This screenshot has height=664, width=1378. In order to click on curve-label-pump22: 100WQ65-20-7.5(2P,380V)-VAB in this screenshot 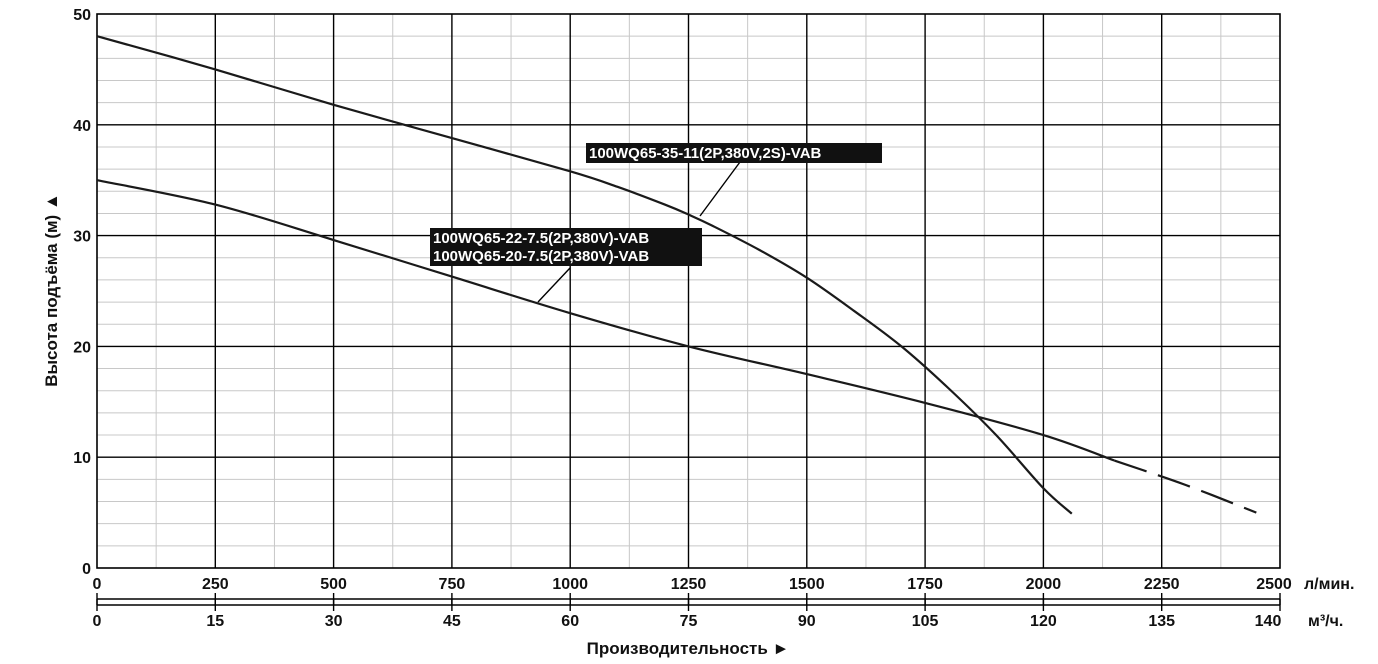, I will do `click(541, 256)`.